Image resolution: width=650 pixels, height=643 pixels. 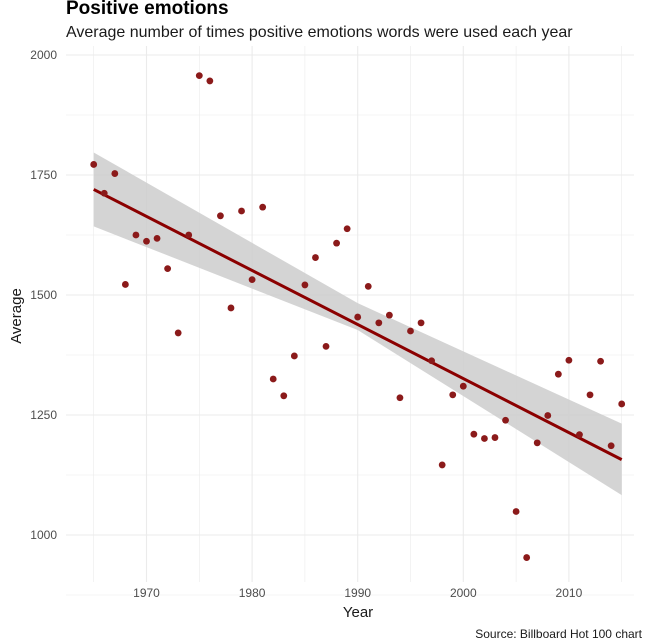 What do you see at coordinates (43, 535) in the screenshot?
I see `y-tick-label: 1000` at bounding box center [43, 535].